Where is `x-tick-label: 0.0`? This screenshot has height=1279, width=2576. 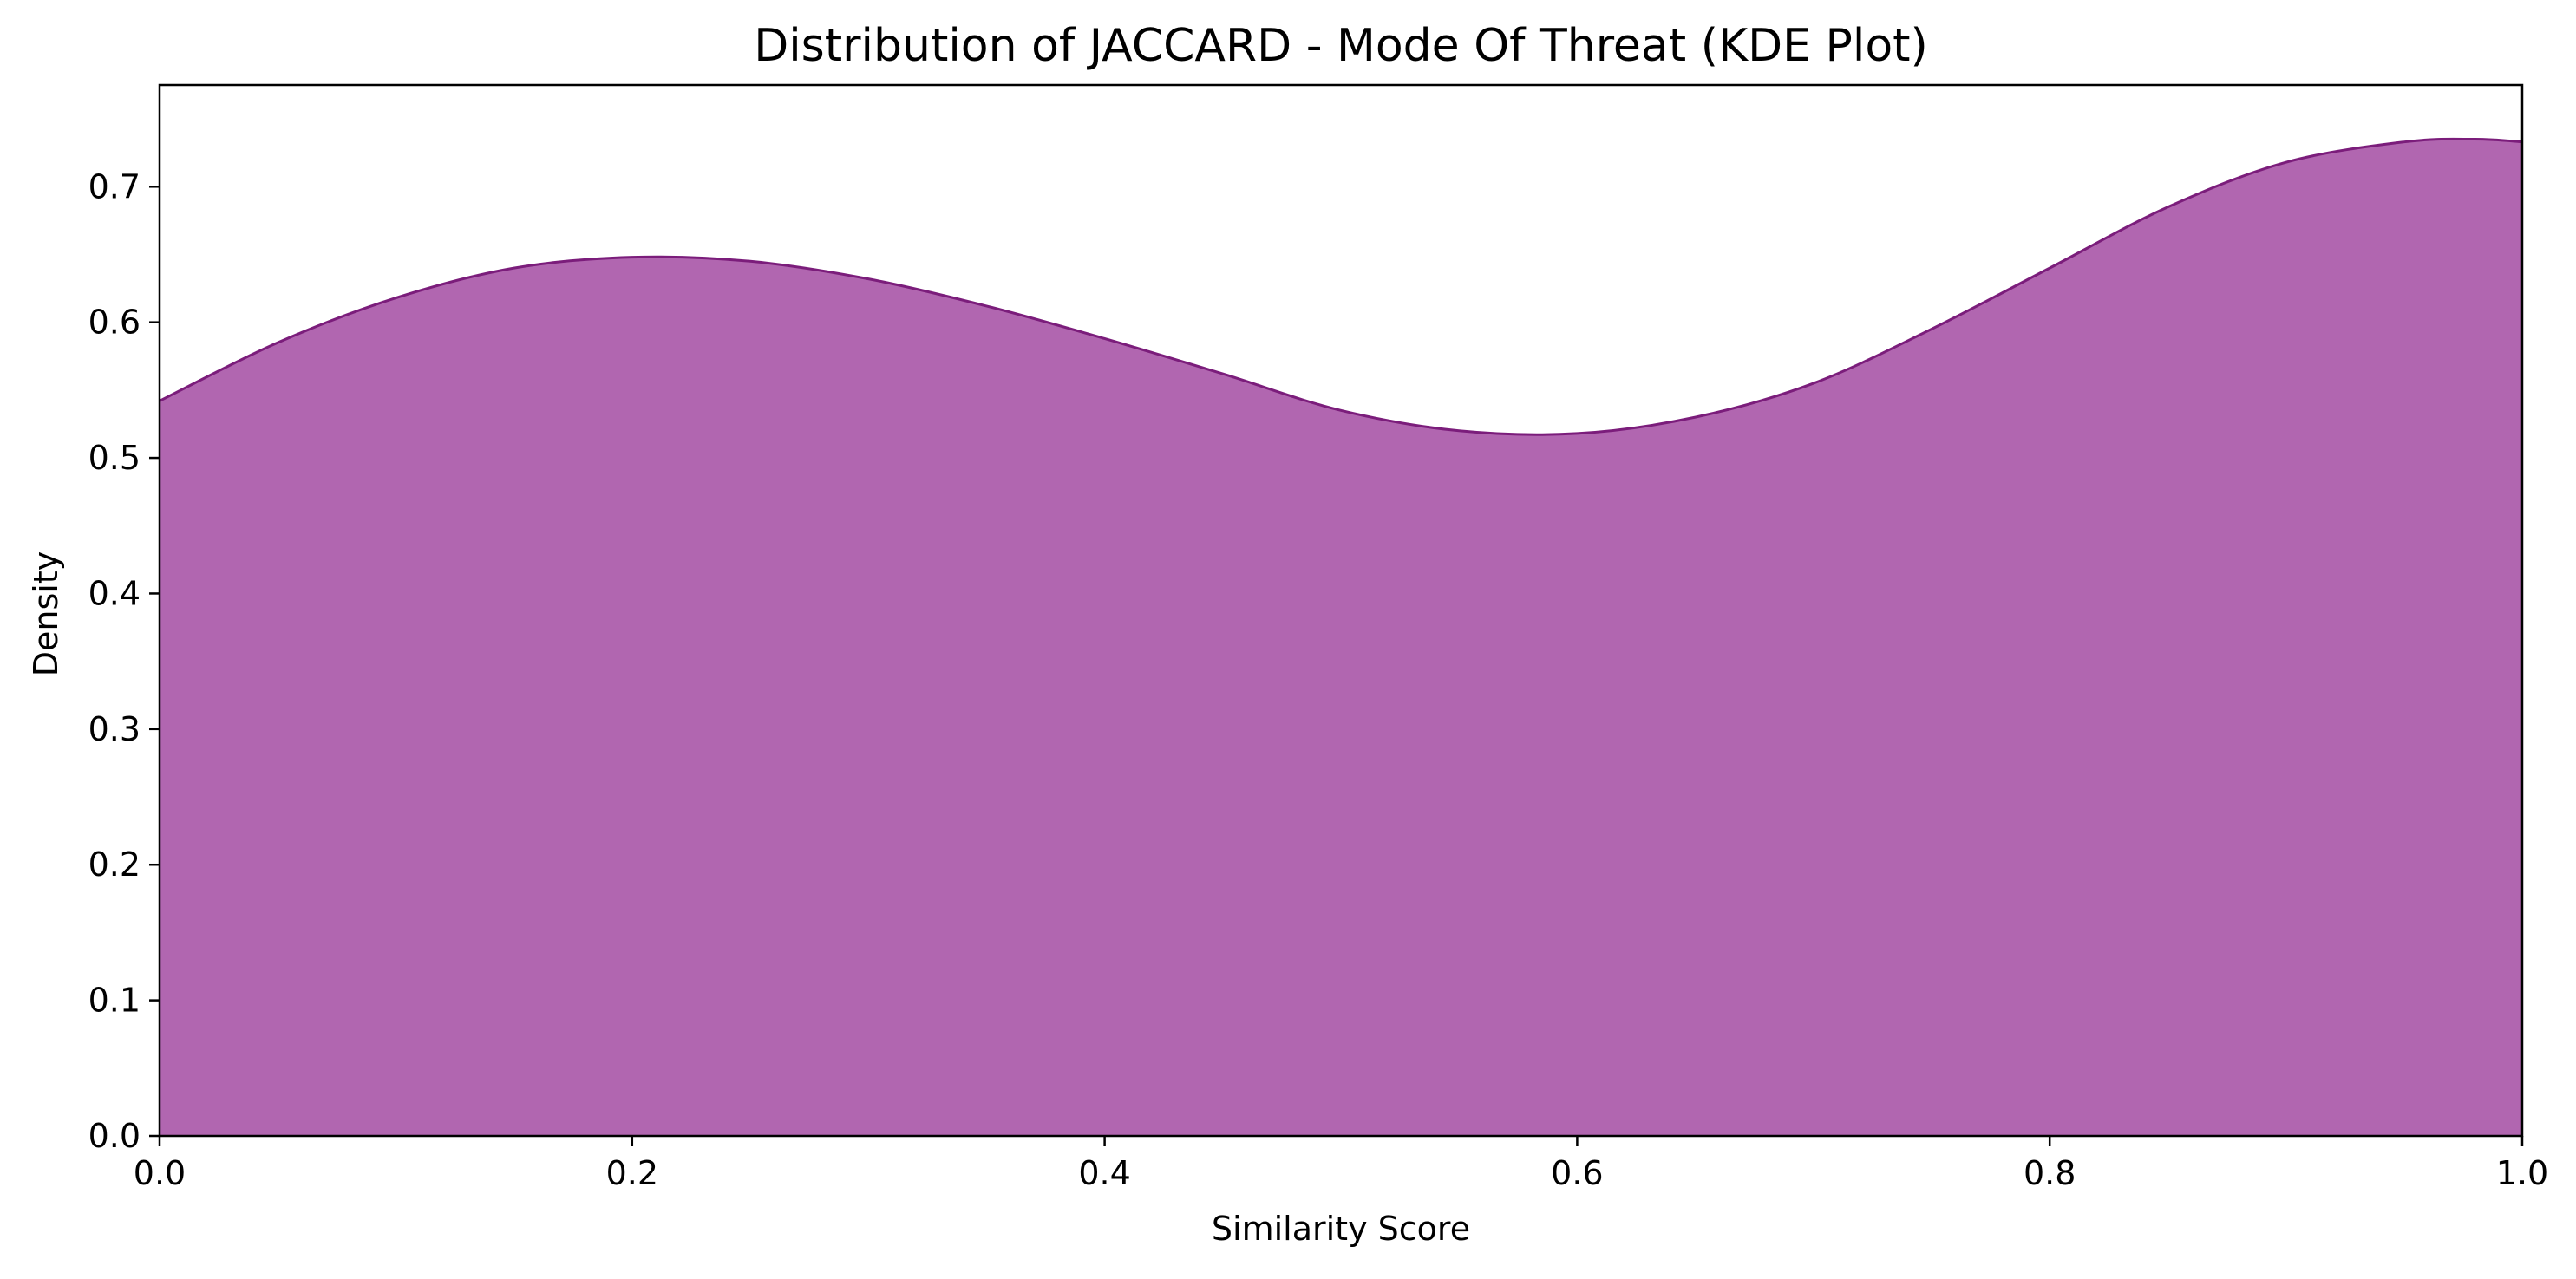
x-tick-label: 0.0 is located at coordinates (160, 1173).